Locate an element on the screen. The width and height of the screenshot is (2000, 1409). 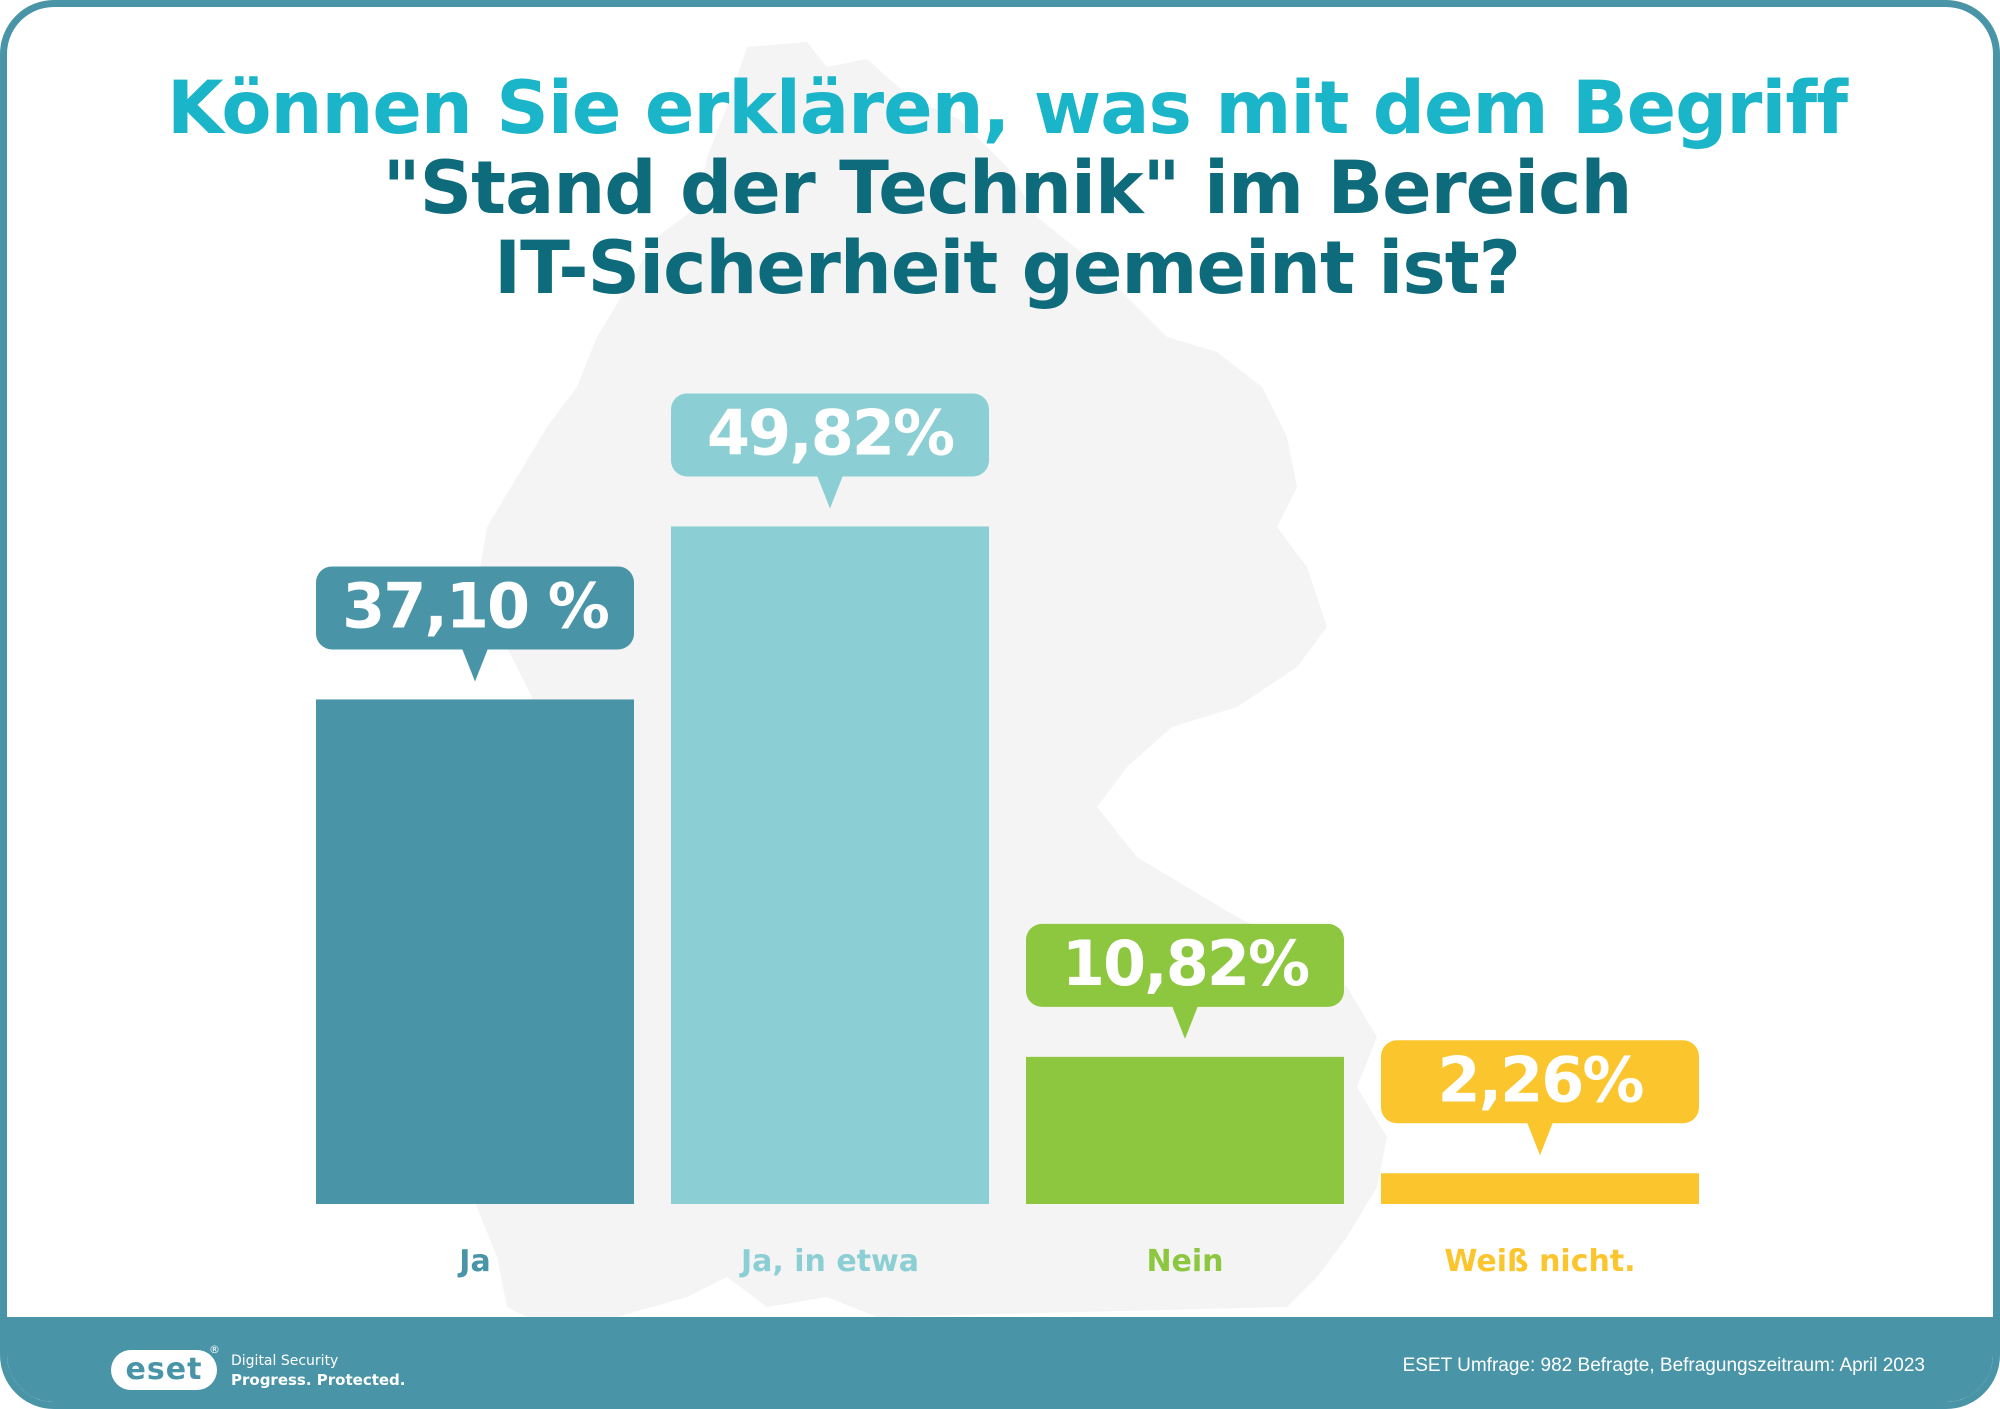
title-line-3: IT-Sicherheit gemeint ist? is located at coordinates (1007, 268).